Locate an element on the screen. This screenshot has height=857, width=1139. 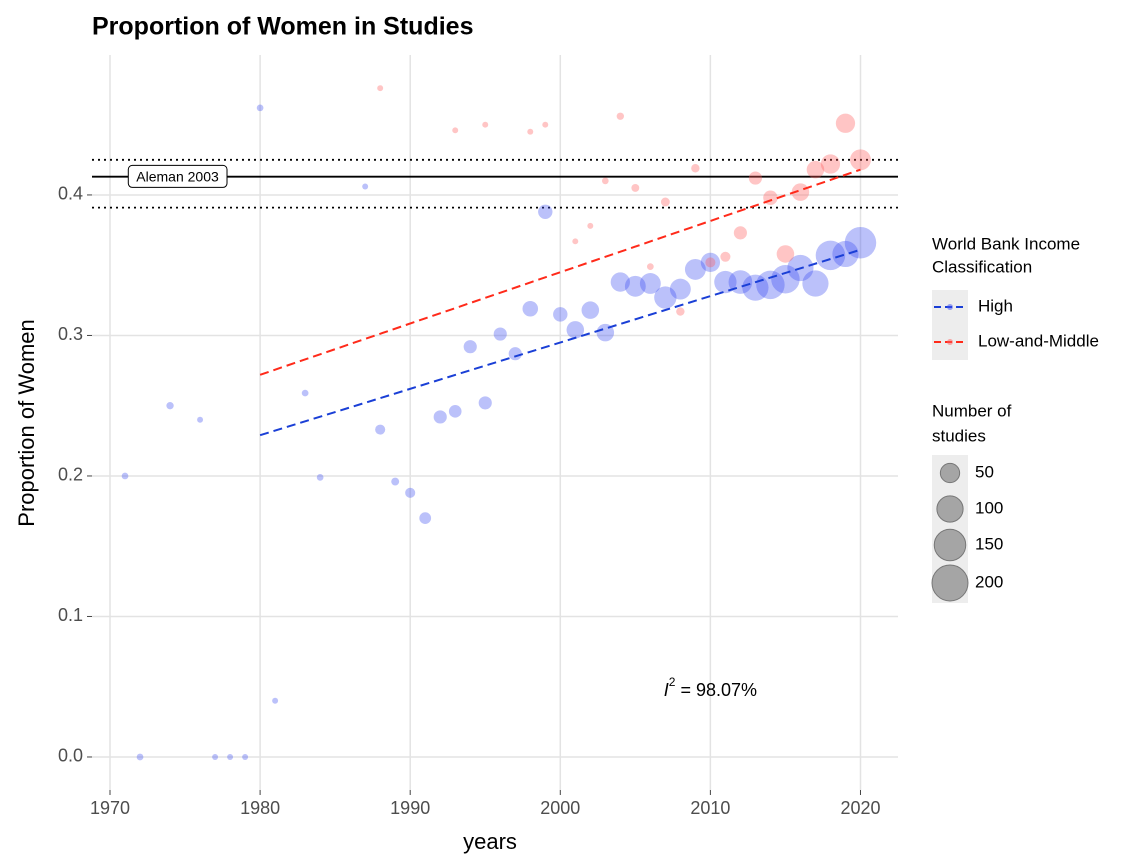
label-box is located at coordinates (177, 176).